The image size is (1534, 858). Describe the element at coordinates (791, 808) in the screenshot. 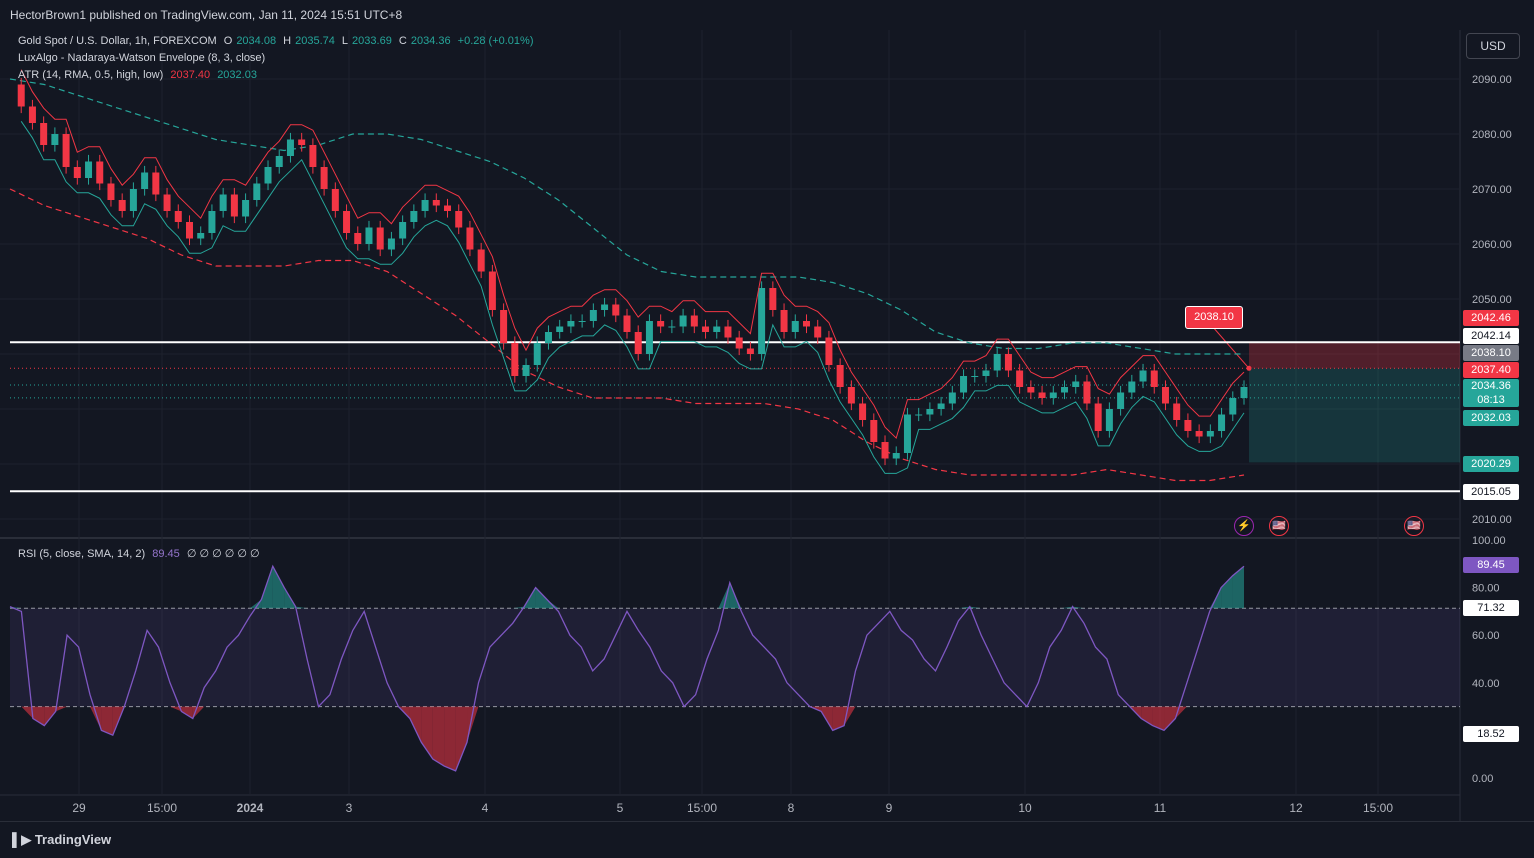

I see `time-tick-label: 8` at that location.